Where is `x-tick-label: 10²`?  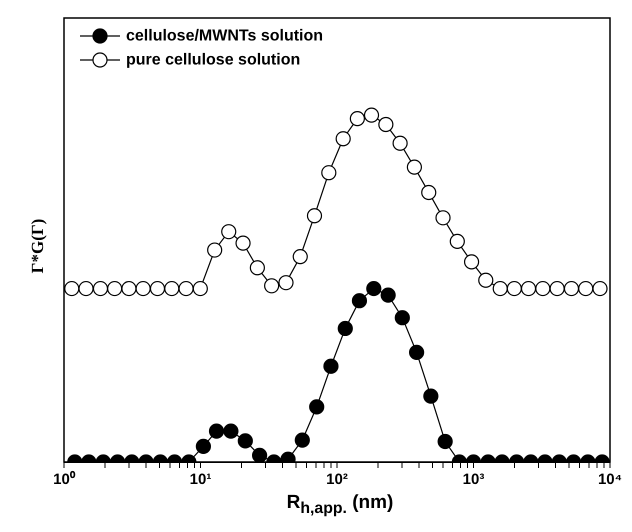 x-tick-label: 10² is located at coordinates (337, 479).